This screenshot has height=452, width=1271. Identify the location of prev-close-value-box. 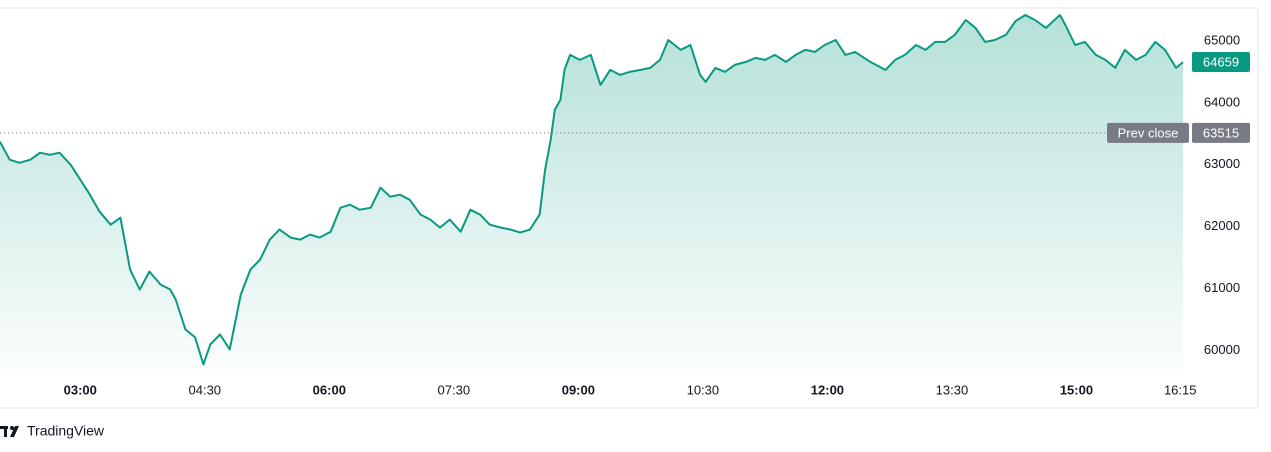
(1221, 132).